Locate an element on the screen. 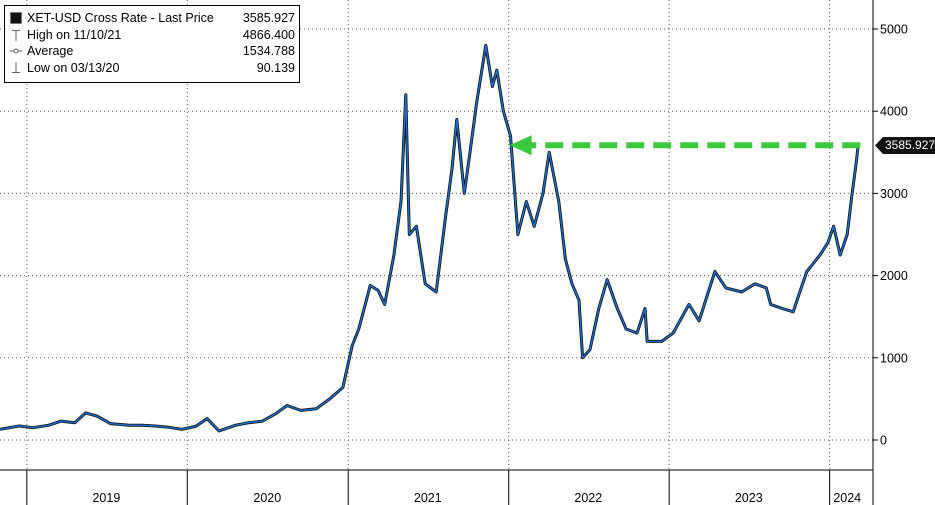 This screenshot has width=935, height=505. x-tick-label: 2024 is located at coordinates (847, 498).